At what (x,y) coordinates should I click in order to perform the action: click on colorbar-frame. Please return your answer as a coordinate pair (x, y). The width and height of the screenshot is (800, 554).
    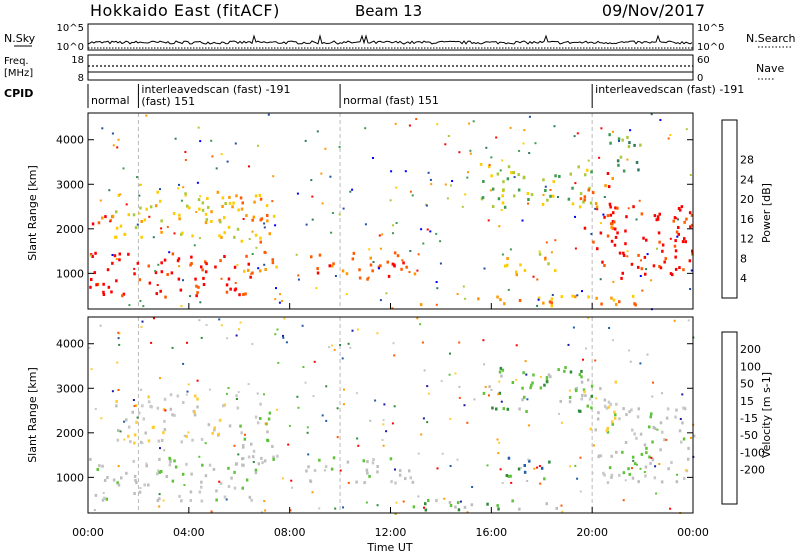
    Looking at the image, I should click on (729, 209).